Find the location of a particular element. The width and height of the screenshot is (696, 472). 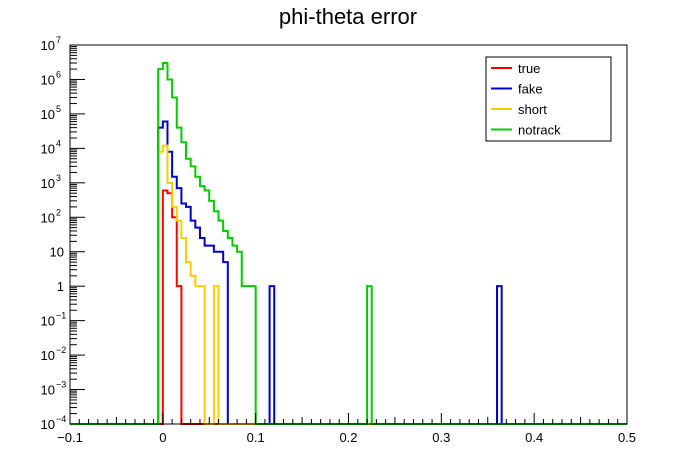

y-tick-label: 1 is located at coordinates (60, 286).